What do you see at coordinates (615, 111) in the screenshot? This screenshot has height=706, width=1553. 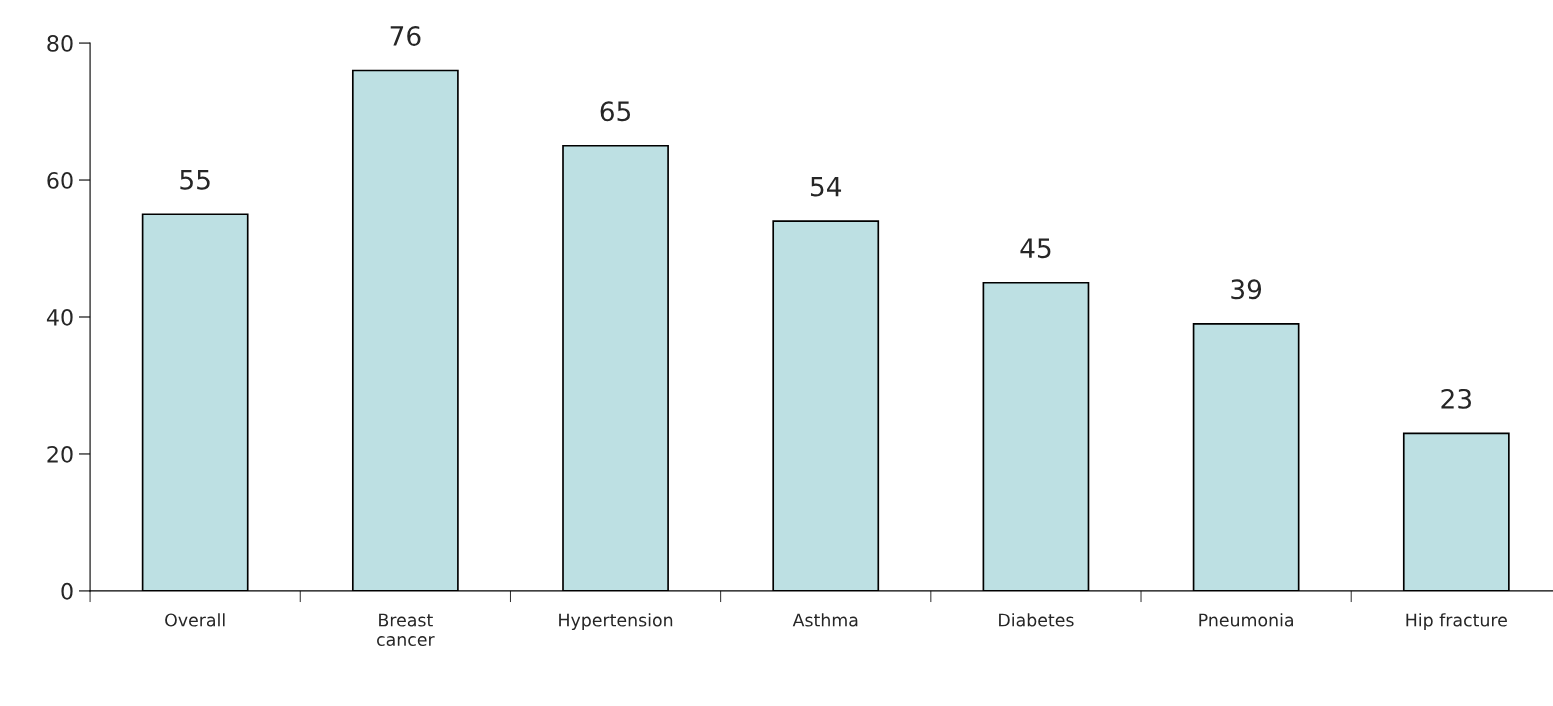 I see `data-label: 65` at bounding box center [615, 111].